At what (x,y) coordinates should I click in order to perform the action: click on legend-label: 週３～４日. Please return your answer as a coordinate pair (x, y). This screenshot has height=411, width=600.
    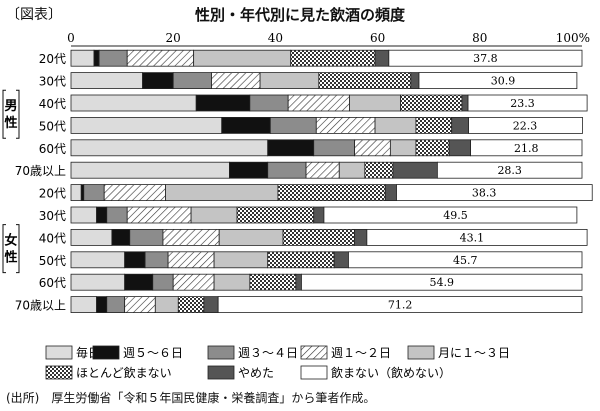
    Looking at the image, I should click on (268, 353).